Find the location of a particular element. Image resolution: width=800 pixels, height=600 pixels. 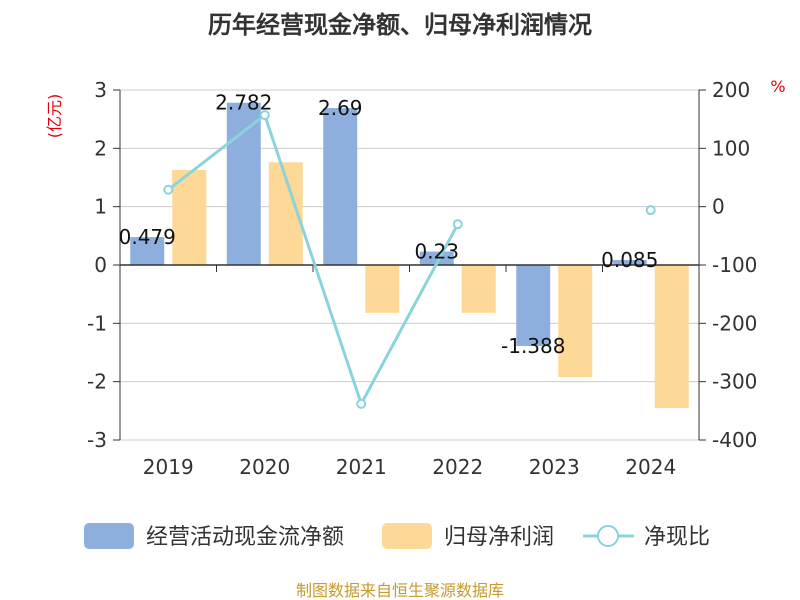

left-tick-label: -2 is located at coordinates (97, 382).